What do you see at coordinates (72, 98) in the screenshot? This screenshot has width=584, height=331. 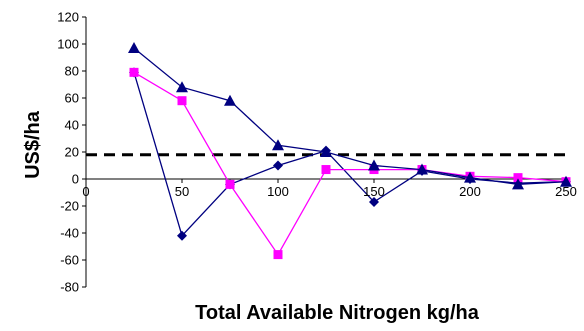 I see `y-tick-label: 60` at bounding box center [72, 98].